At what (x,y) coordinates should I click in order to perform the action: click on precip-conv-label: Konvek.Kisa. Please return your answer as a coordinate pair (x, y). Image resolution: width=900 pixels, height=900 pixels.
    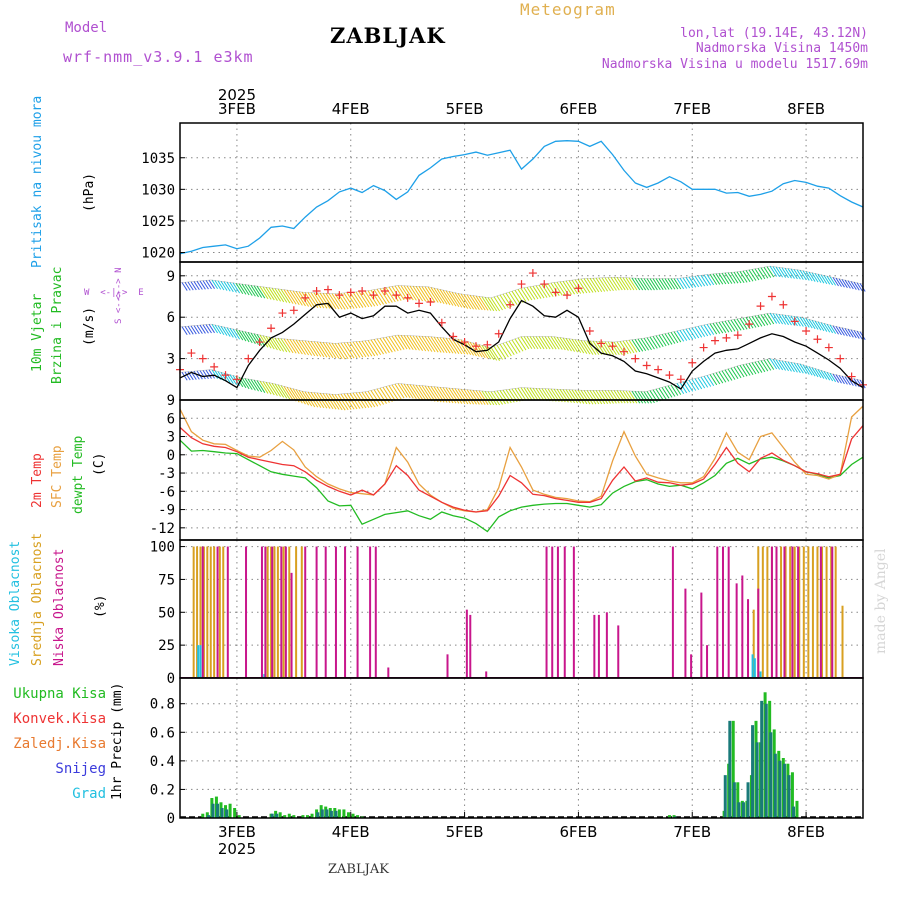
    Looking at the image, I should click on (59, 719).